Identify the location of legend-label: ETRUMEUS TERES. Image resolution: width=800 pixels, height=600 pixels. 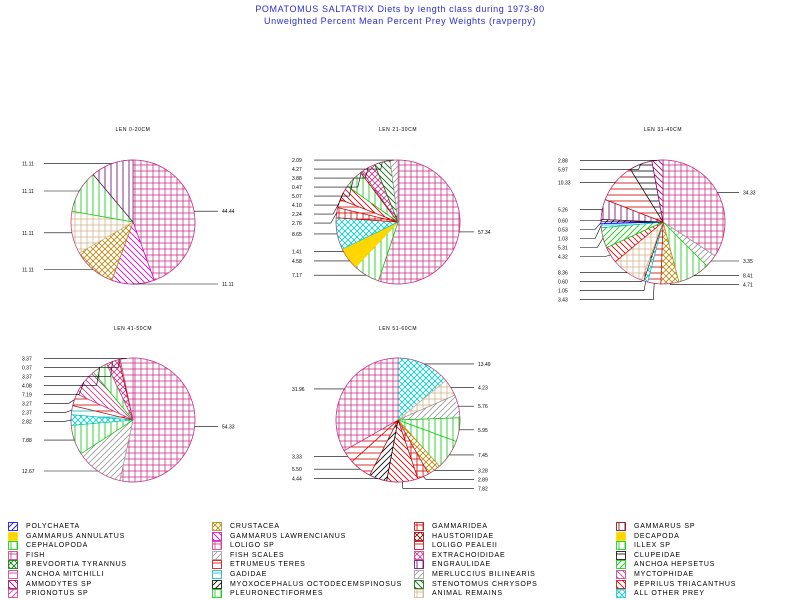
(268, 565).